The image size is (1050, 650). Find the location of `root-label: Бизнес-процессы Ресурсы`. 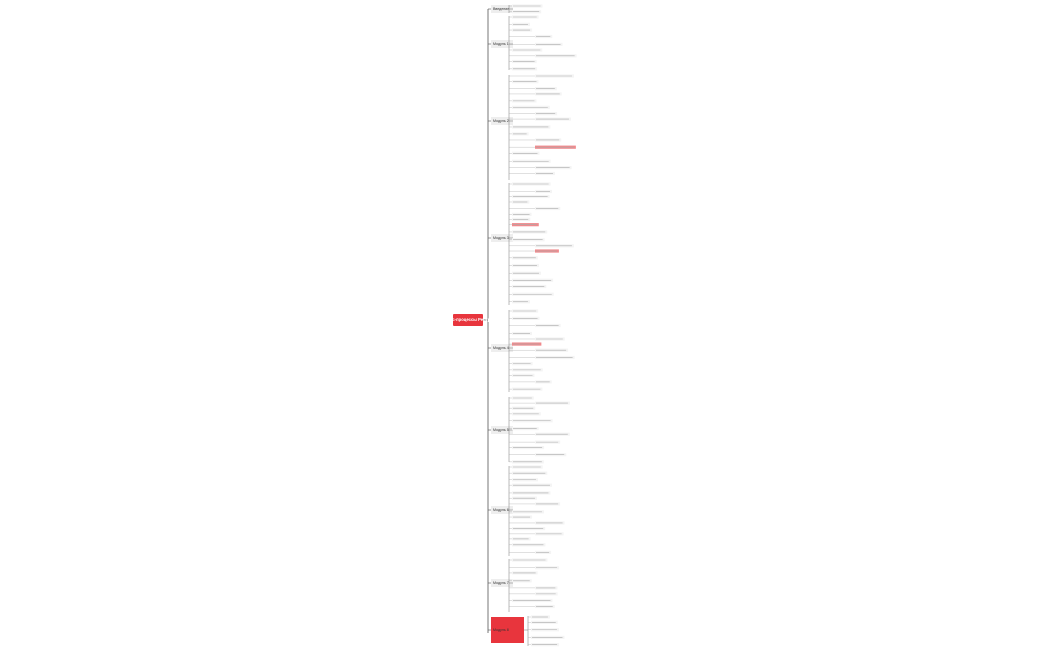

root-label: Бизнес-процессы Ресурсы is located at coordinates (468, 319).